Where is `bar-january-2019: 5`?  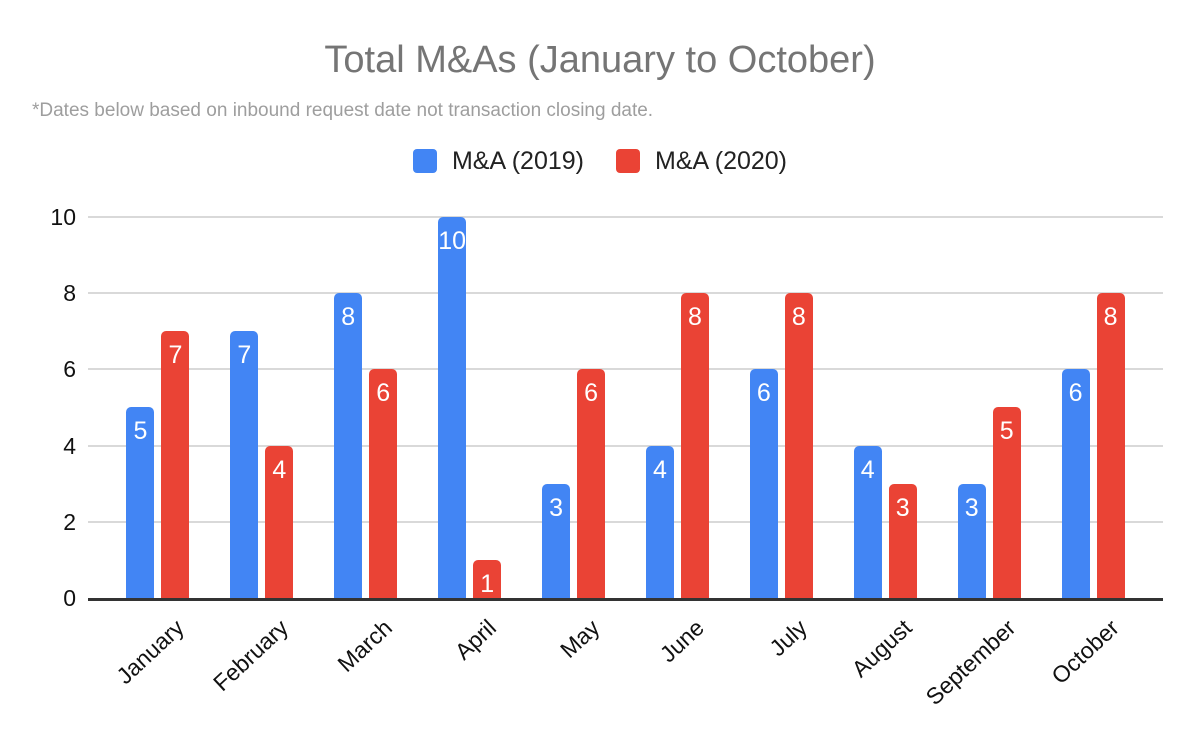 bar-january-2019: 5 is located at coordinates (140, 502).